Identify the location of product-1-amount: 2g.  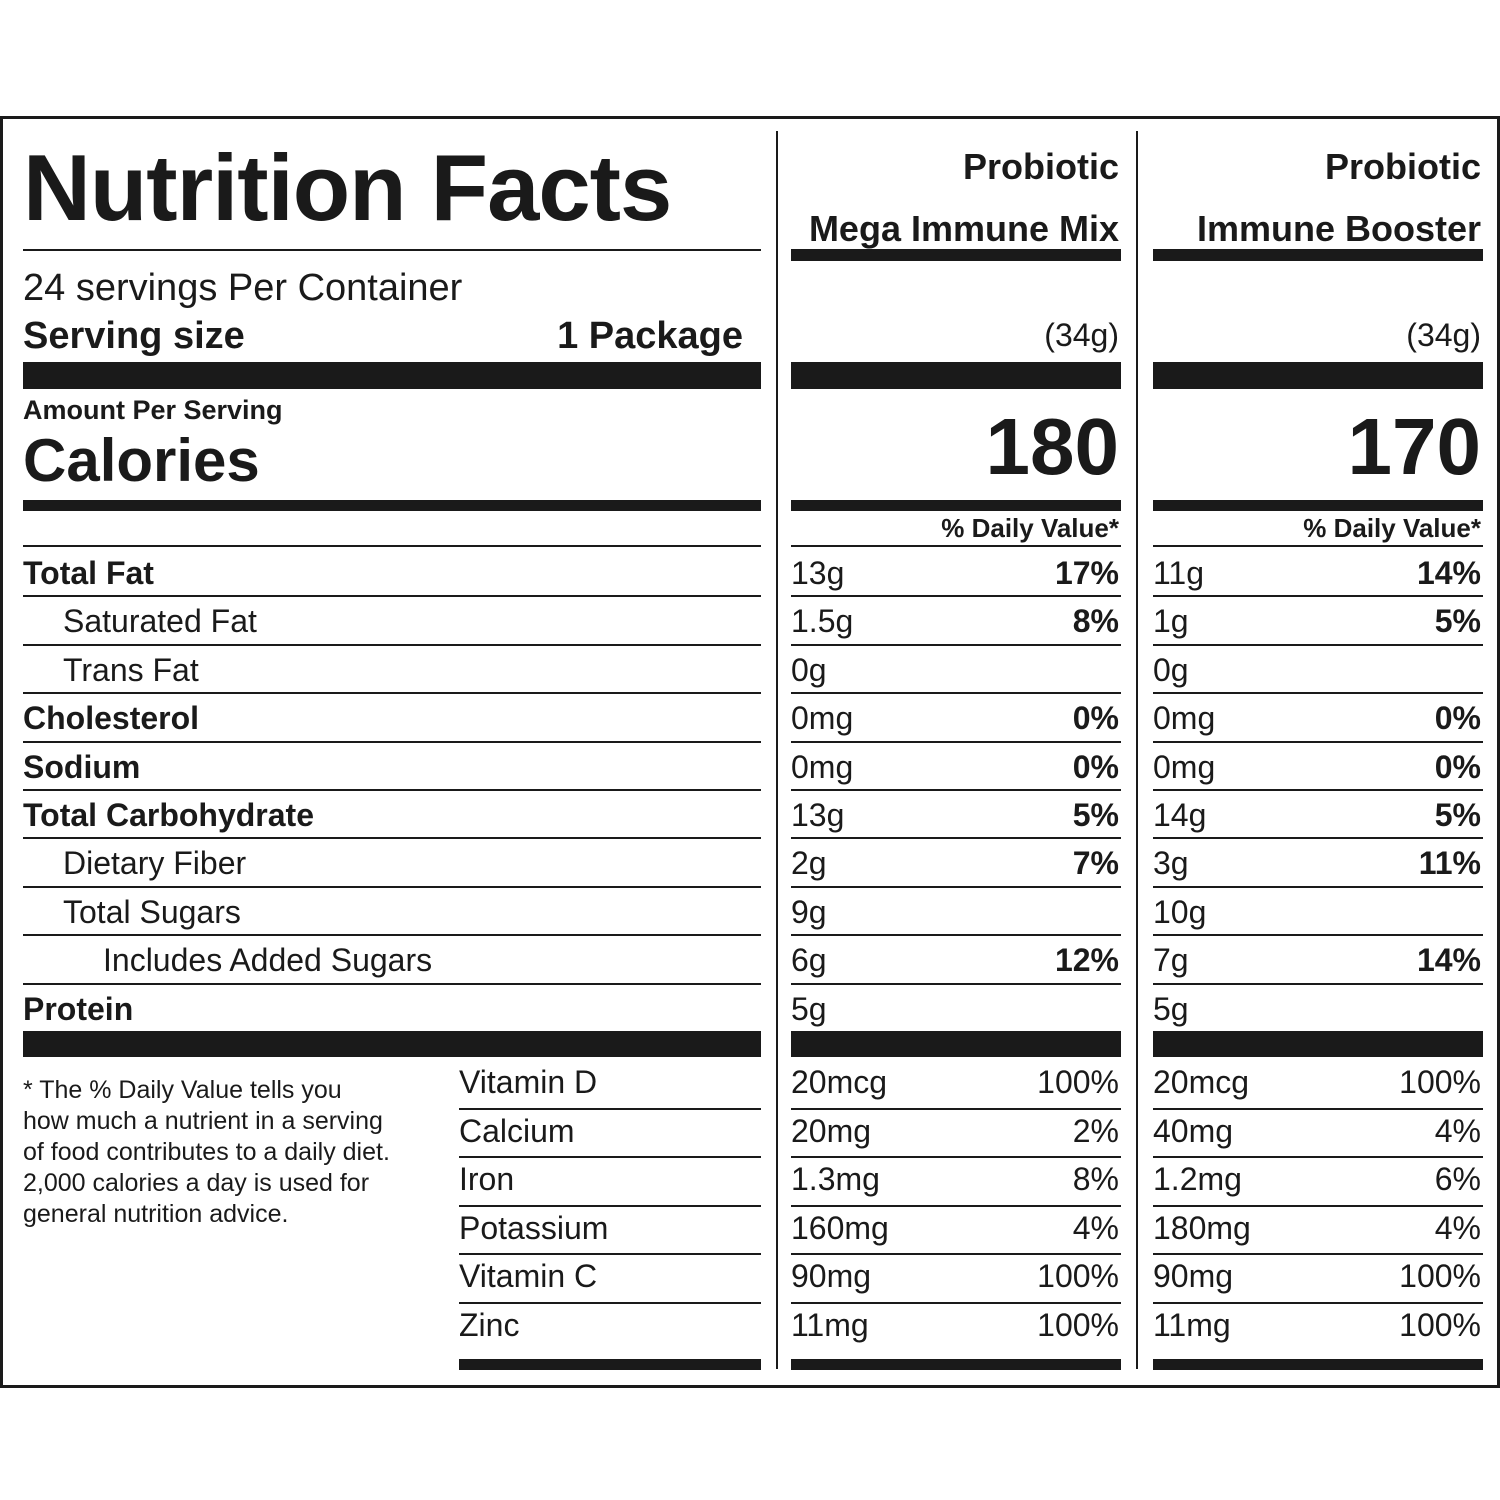
(809, 863).